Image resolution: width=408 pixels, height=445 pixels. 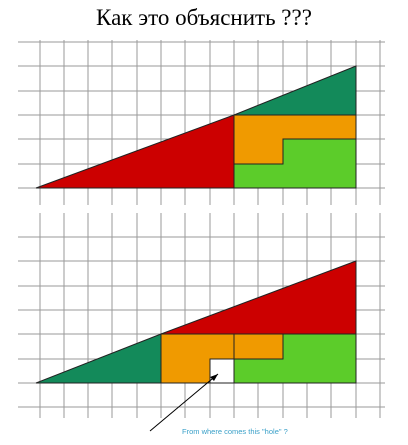 What do you see at coordinates (235, 431) in the screenshot?
I see `hole-caption: From where comes this "hole" ?` at bounding box center [235, 431].